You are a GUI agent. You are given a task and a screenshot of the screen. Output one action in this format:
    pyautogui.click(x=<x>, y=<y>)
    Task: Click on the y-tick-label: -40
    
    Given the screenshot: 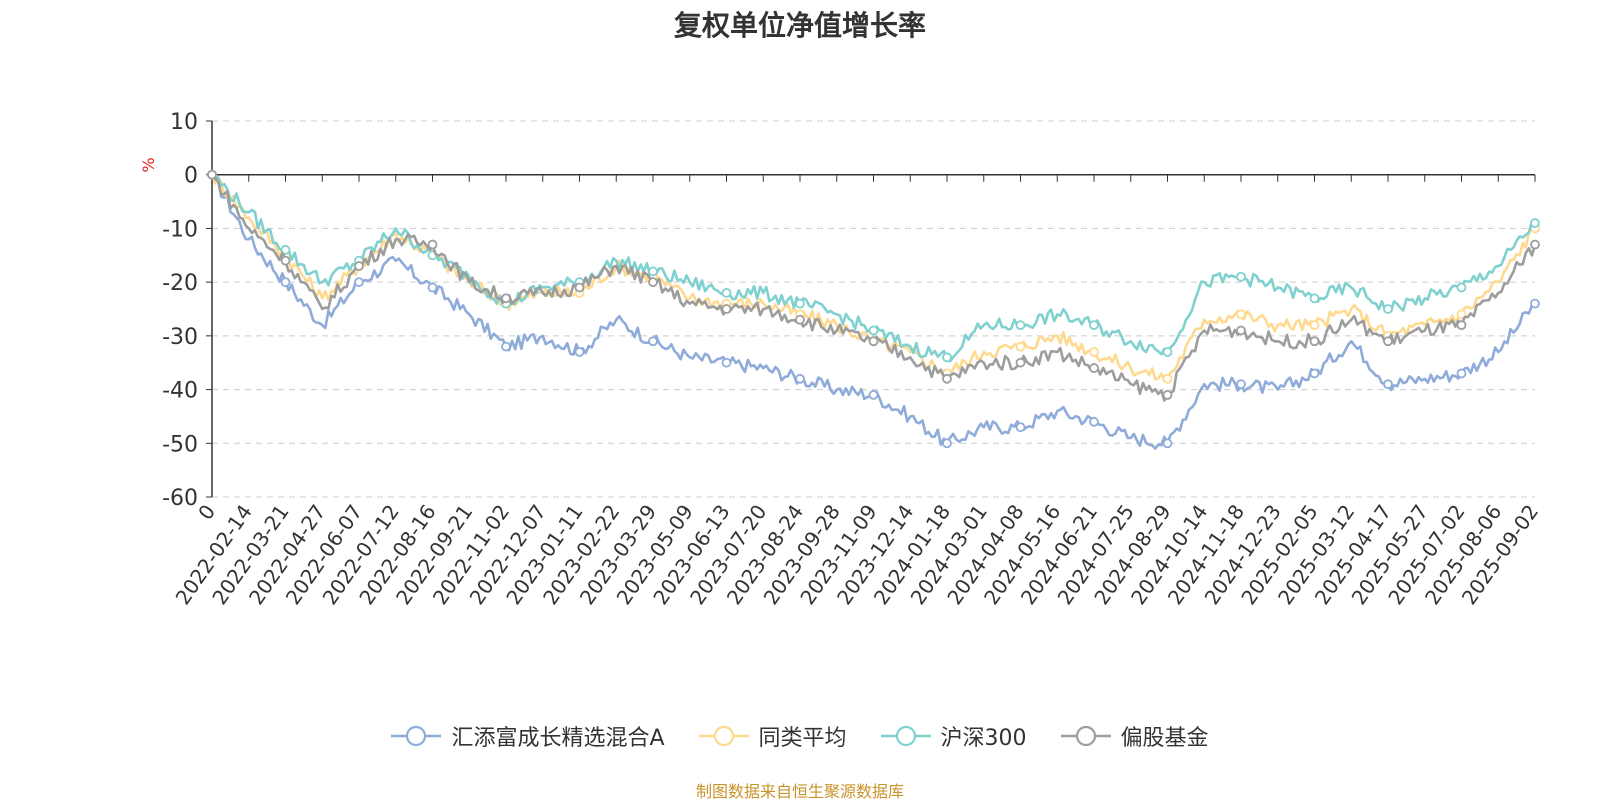 What is the action you would take?
    pyautogui.click(x=180, y=391)
    